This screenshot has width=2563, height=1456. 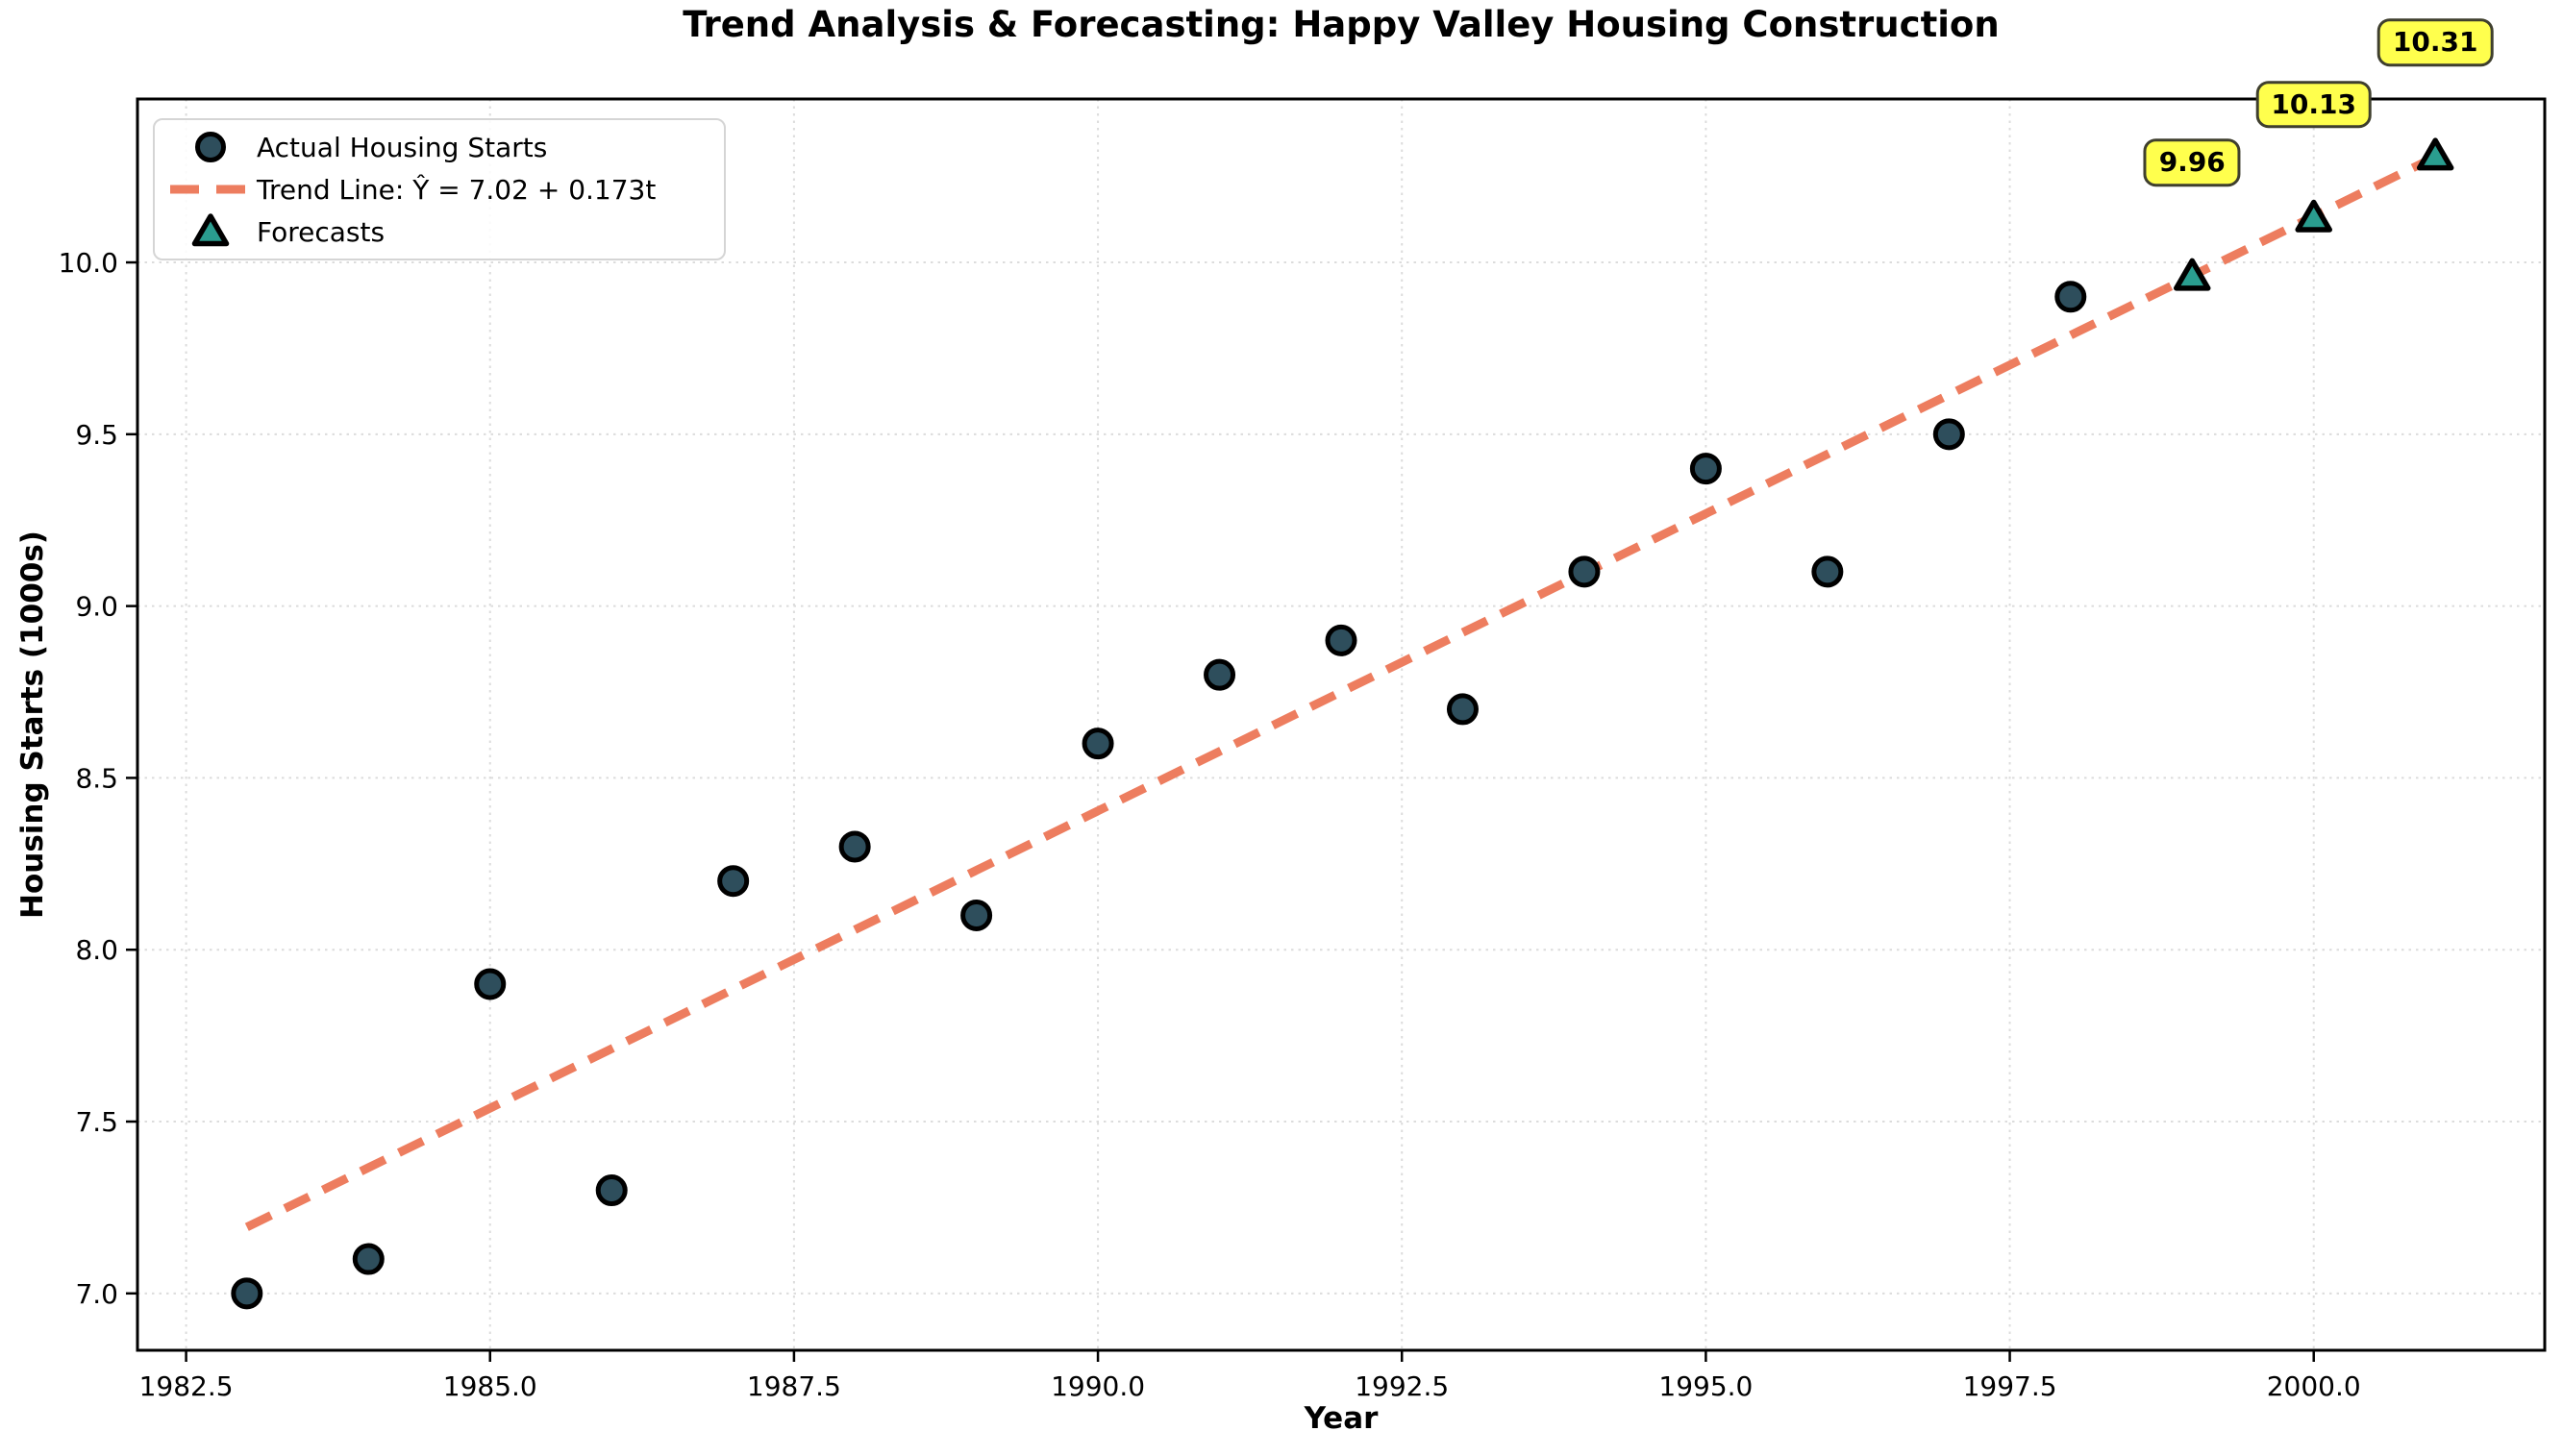 What do you see at coordinates (2010, 1386) in the screenshot?
I see `x-tick-label: 1997.5` at bounding box center [2010, 1386].